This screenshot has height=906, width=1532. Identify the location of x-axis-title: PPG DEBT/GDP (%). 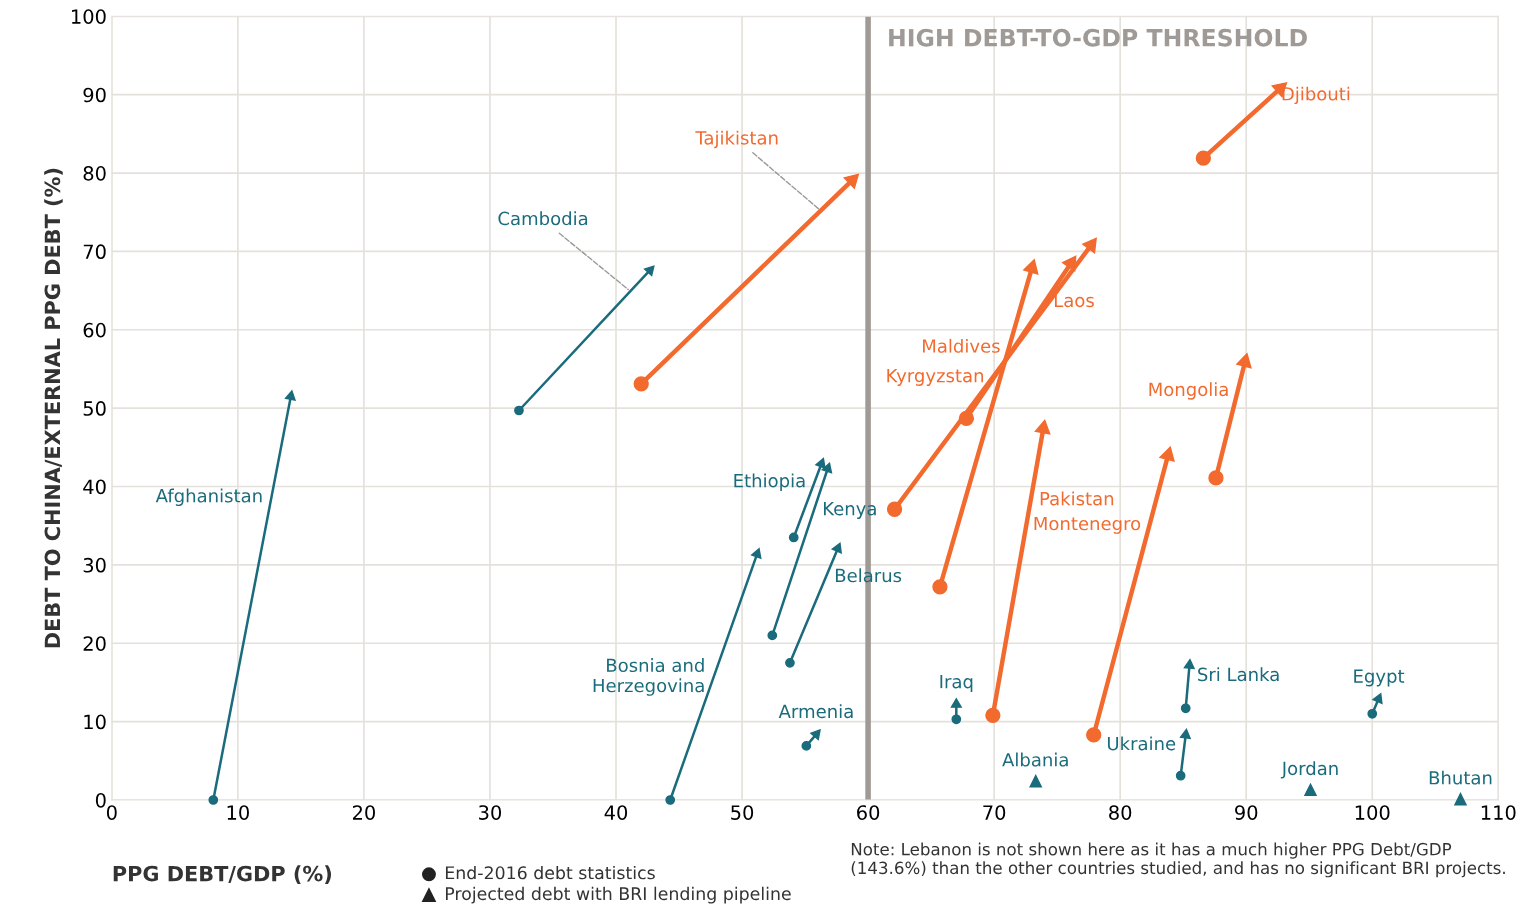
(222, 874).